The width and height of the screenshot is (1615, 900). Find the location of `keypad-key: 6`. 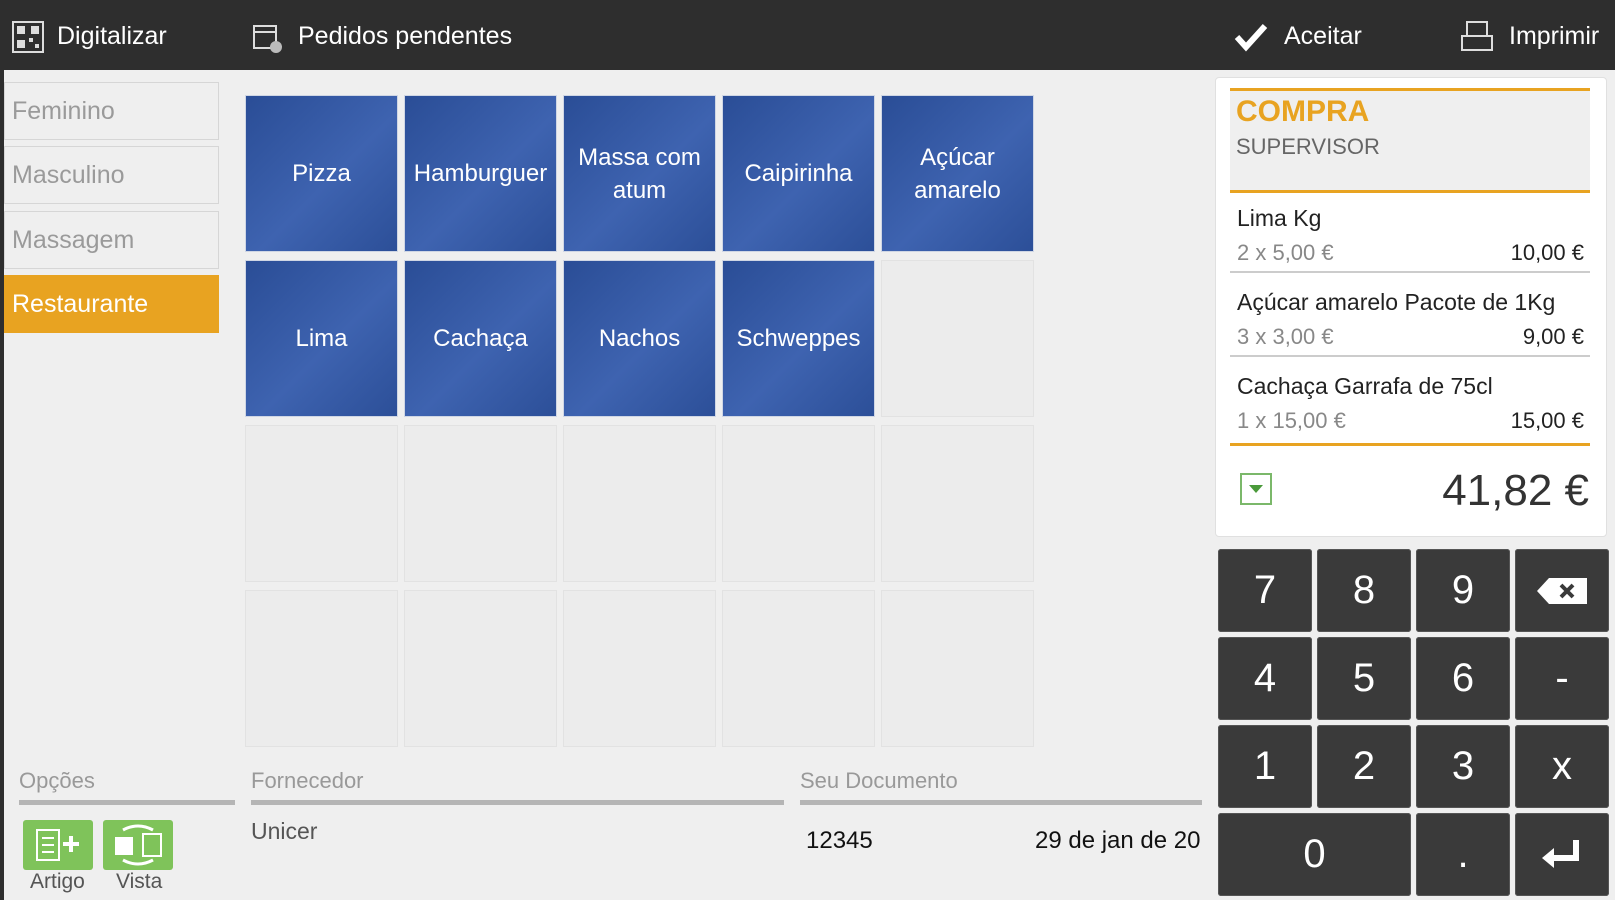

keypad-key: 6 is located at coordinates (1463, 678).